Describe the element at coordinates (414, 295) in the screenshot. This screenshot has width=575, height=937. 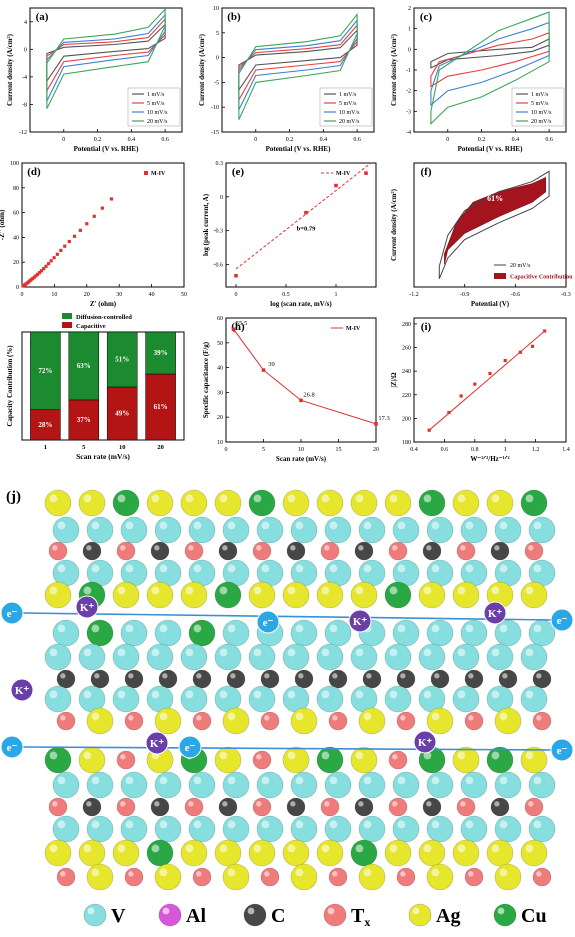
I see `x-tick-label: -1.2` at that location.